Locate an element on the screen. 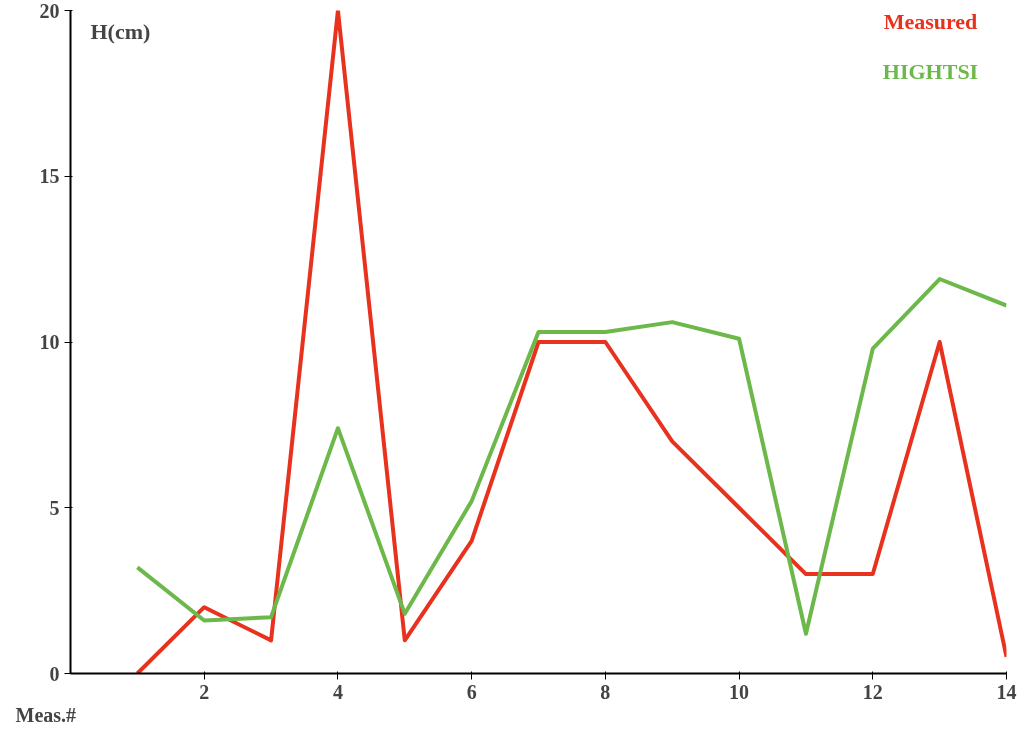 Image resolution: width=1024 pixels, height=731 pixels. x-axis-title: Meas.# is located at coordinates (46, 714).